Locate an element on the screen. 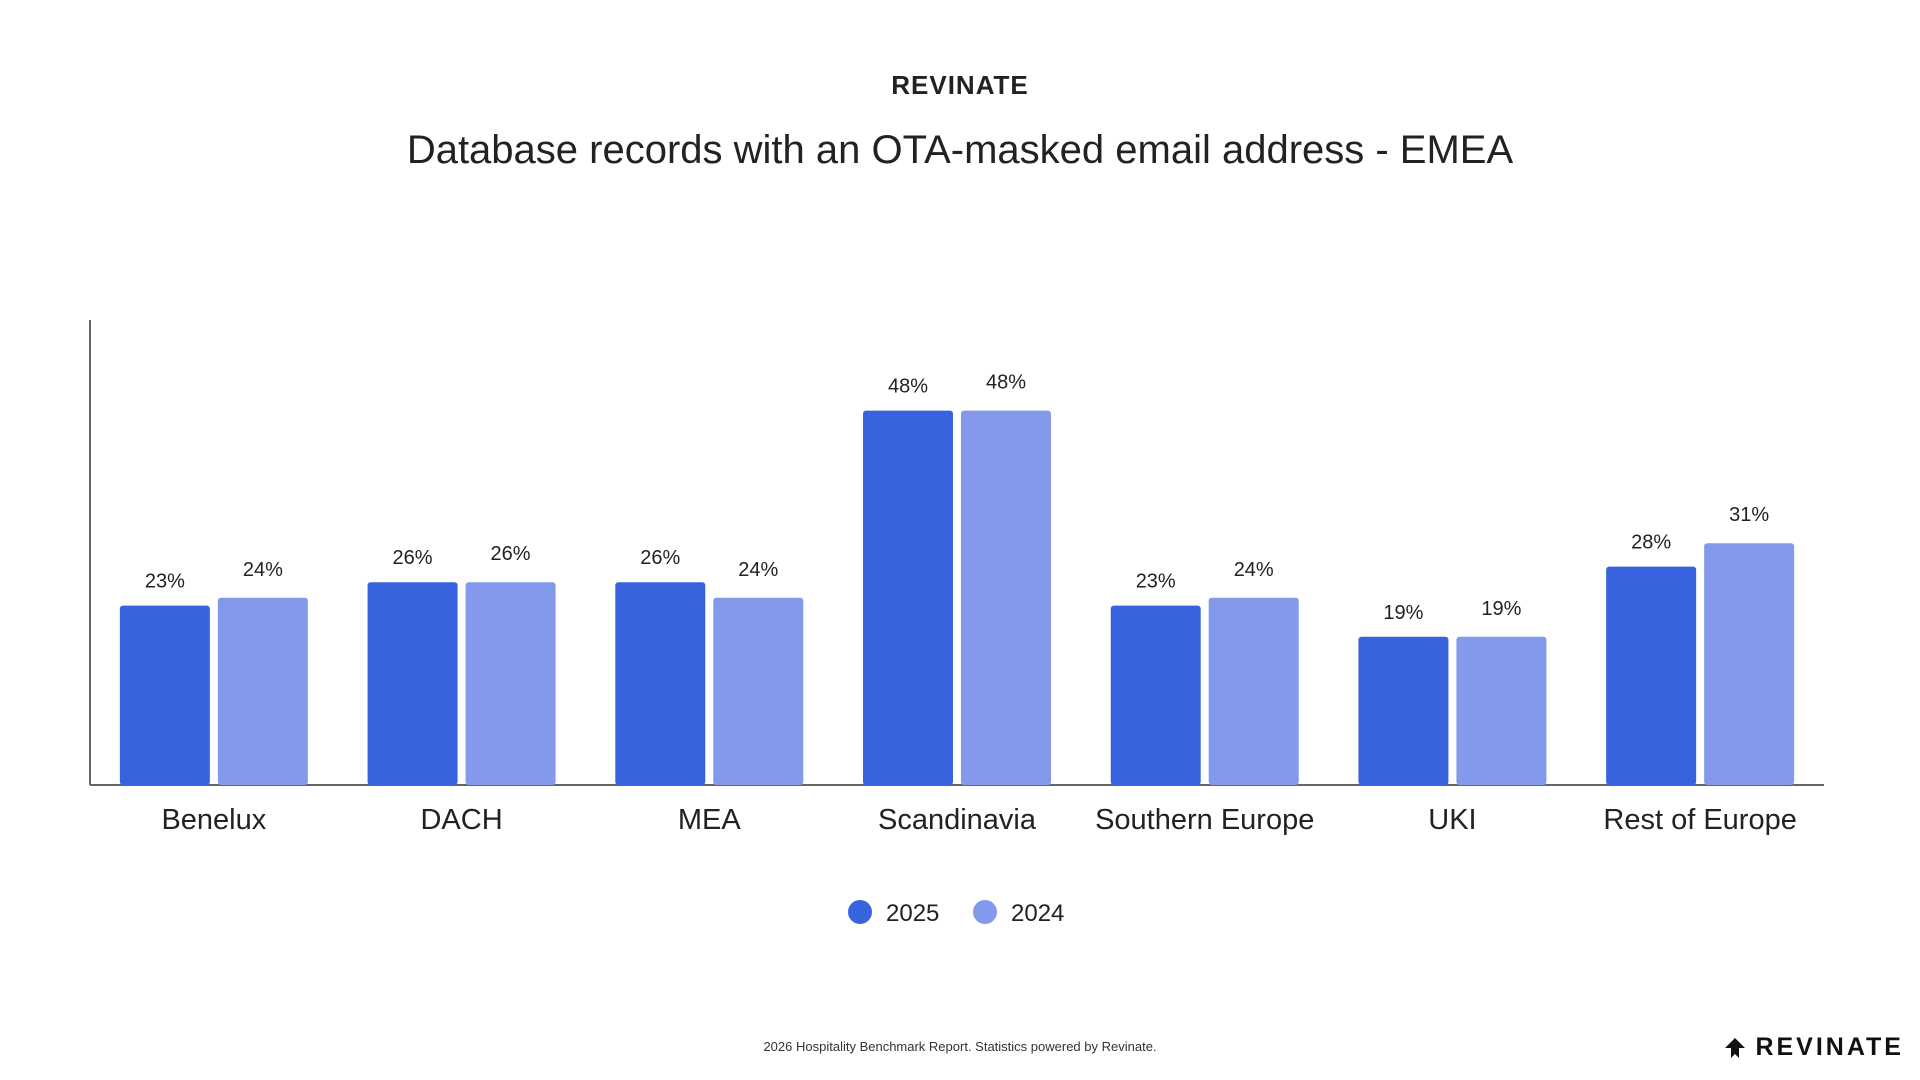 This screenshot has height=1080, width=1920. revinate-logo: REVINATE is located at coordinates (1813, 1047).